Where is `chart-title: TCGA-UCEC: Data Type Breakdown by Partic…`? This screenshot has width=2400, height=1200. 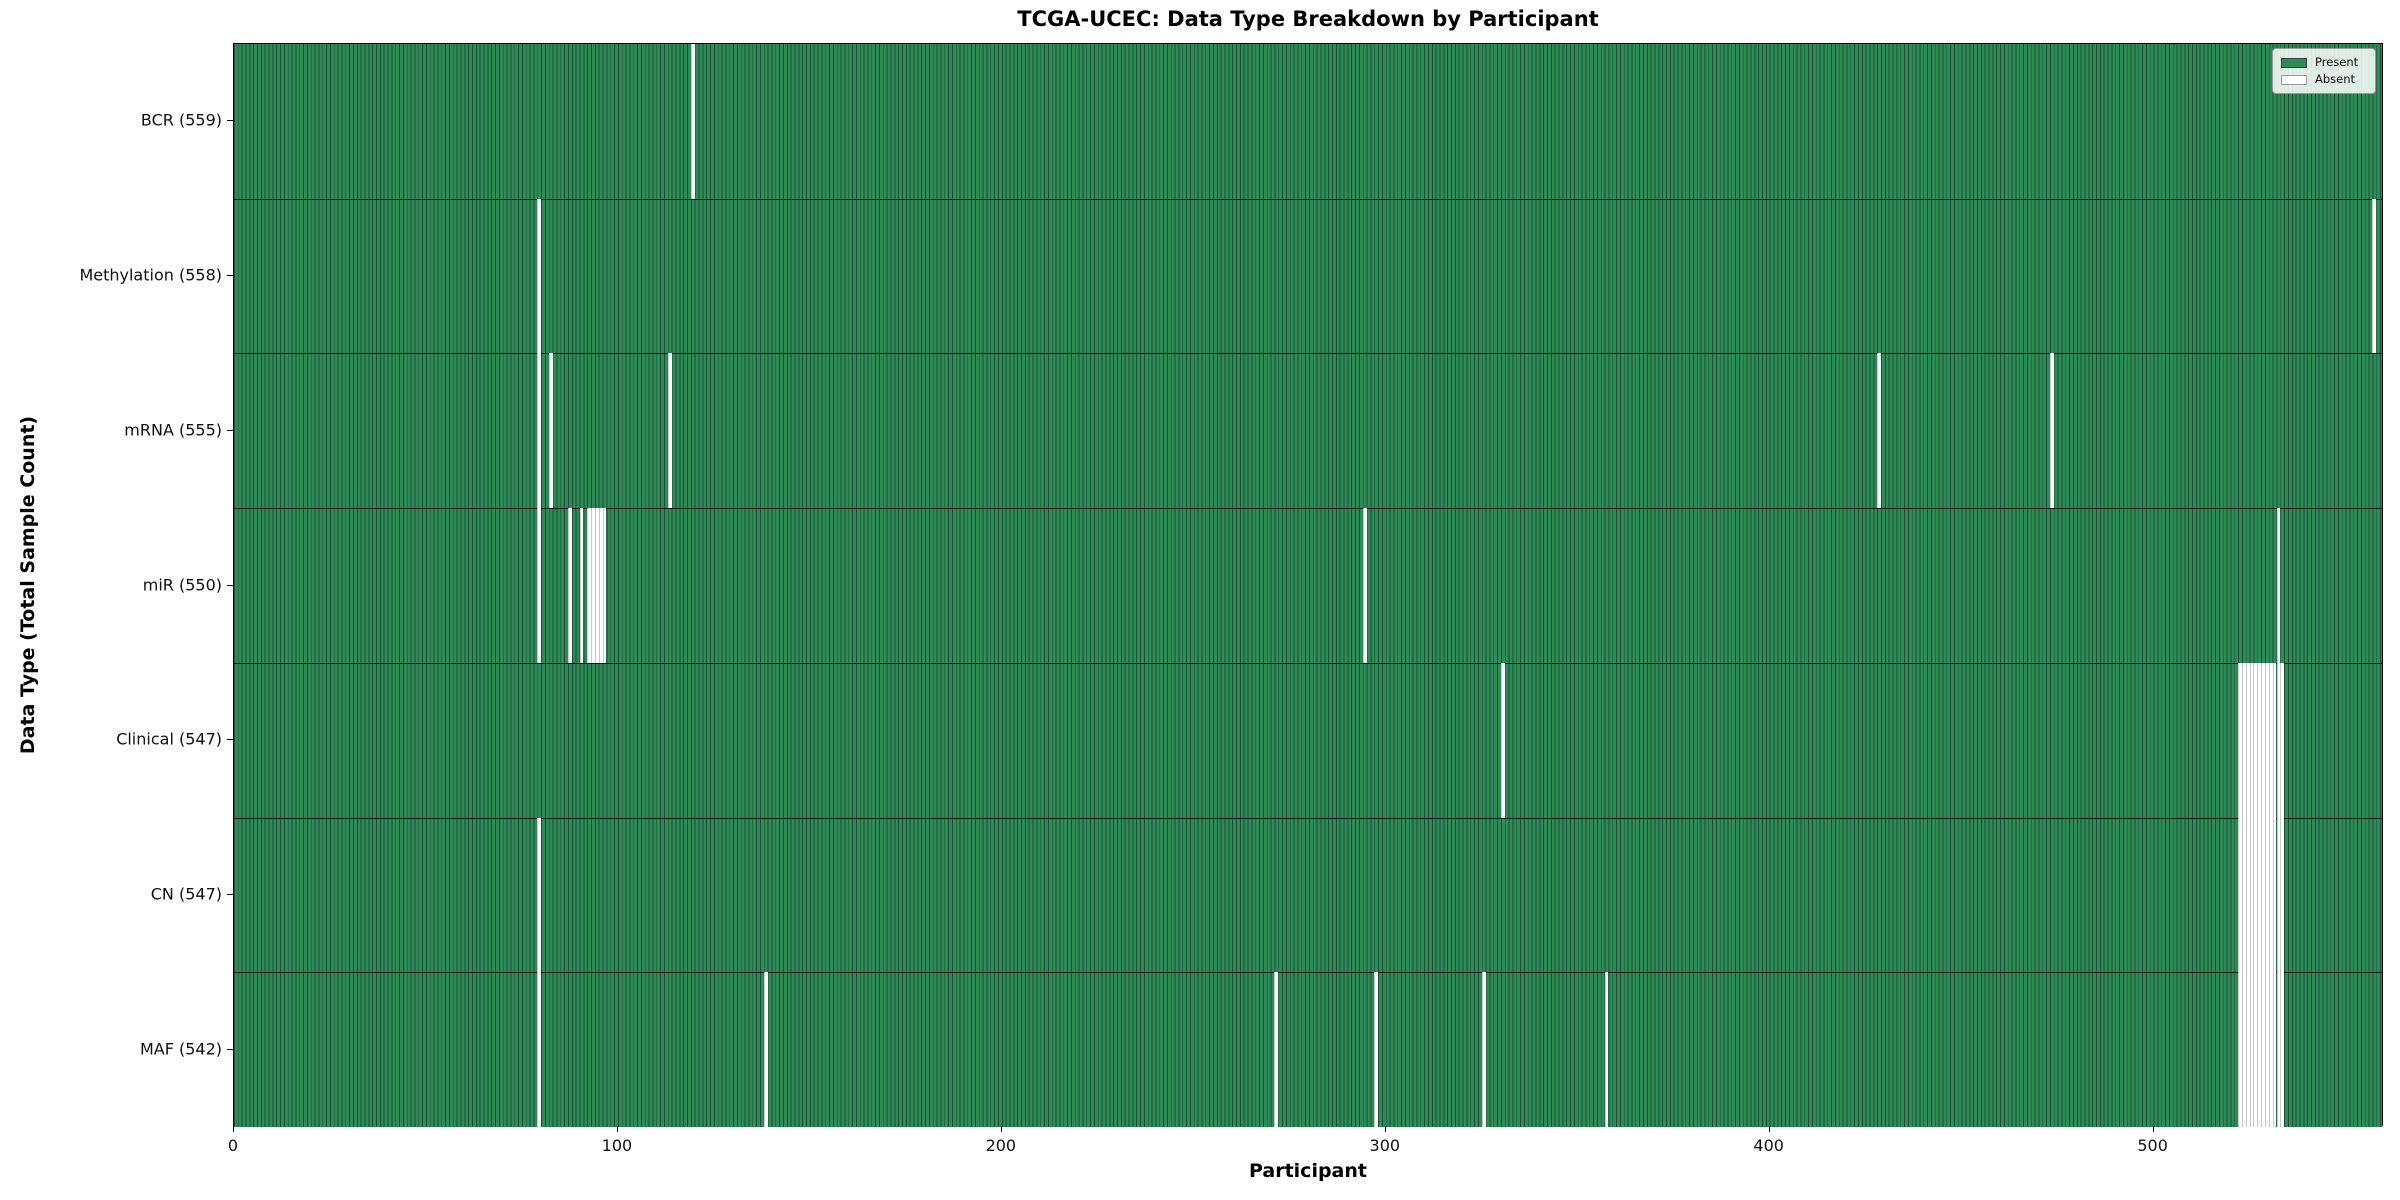
chart-title: TCGA-UCEC: Data Type Breakdown by Partic… is located at coordinates (1308, 19).